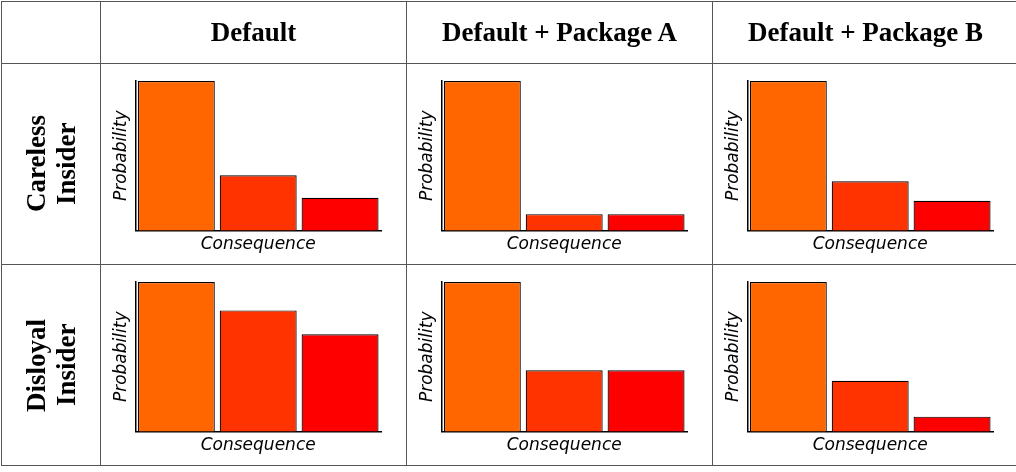 The width and height of the screenshot is (1016, 472). What do you see at coordinates (253, 32) in the screenshot?
I see `text: Default` at bounding box center [253, 32].